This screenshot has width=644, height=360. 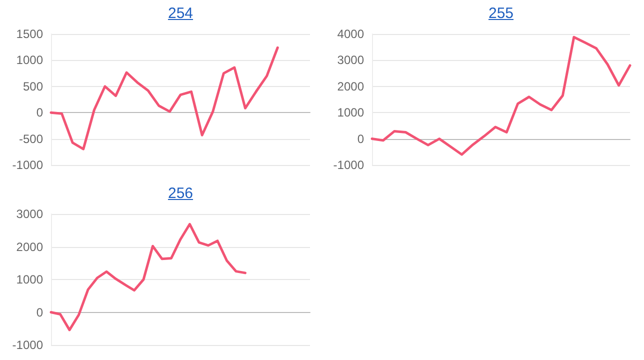 What do you see at coordinates (180, 13) in the screenshot?
I see `chart-title: 254` at bounding box center [180, 13].